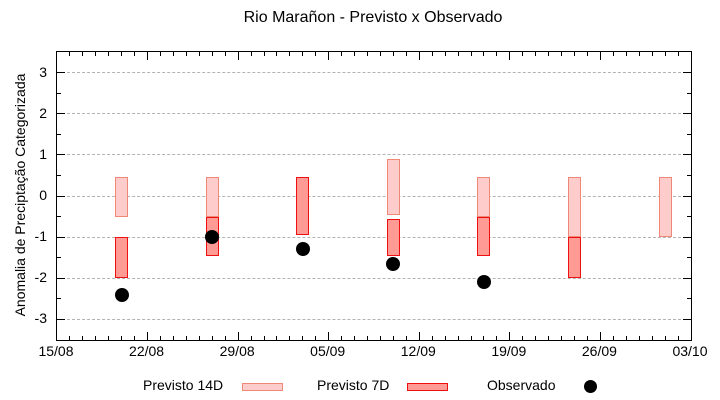  What do you see at coordinates (328, 351) in the screenshot?
I see `x-tick-label: 05/09` at bounding box center [328, 351].